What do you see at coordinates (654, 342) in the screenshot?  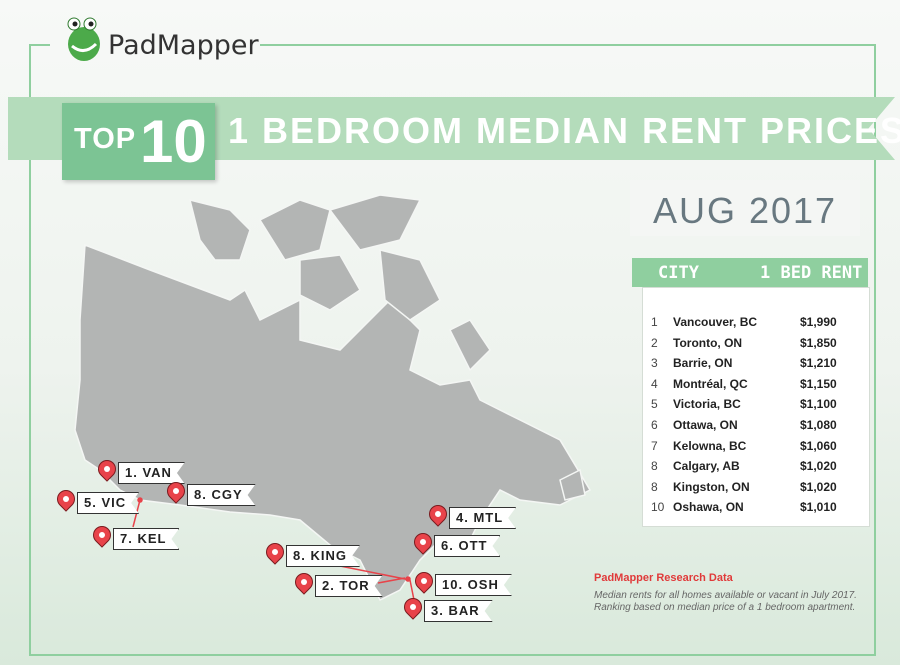 I see `cell-rank: 2` at bounding box center [654, 342].